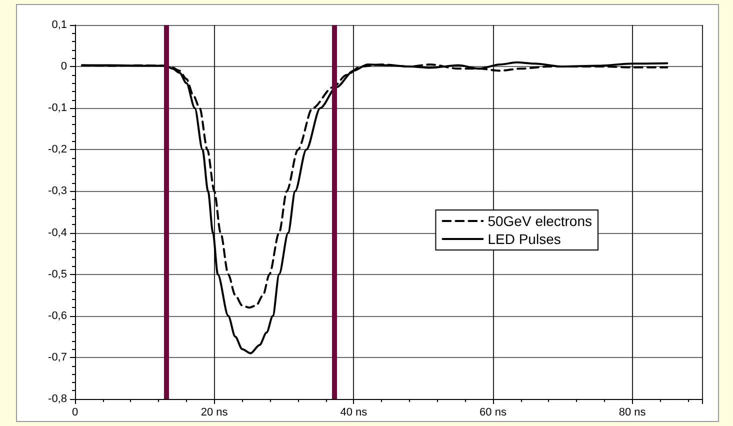 Image resolution: width=733 pixels, height=426 pixels. I want to click on legend-label: 50GeV electrons, so click(540, 221).